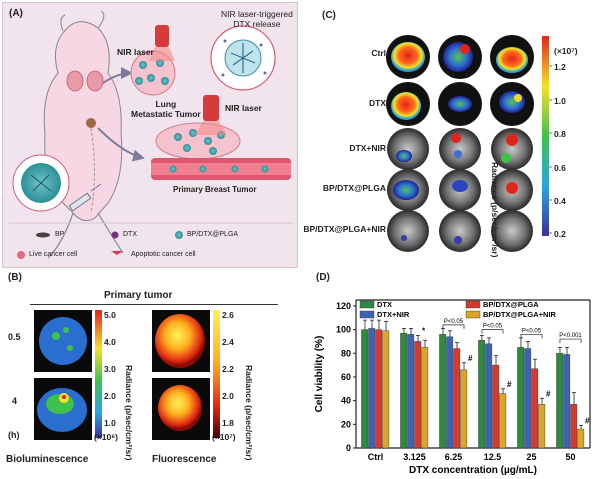 This screenshot has width=598, height=479. What do you see at coordinates (228, 342) in the screenshot?
I see `fluo-tick: 2.4` at bounding box center [228, 342].